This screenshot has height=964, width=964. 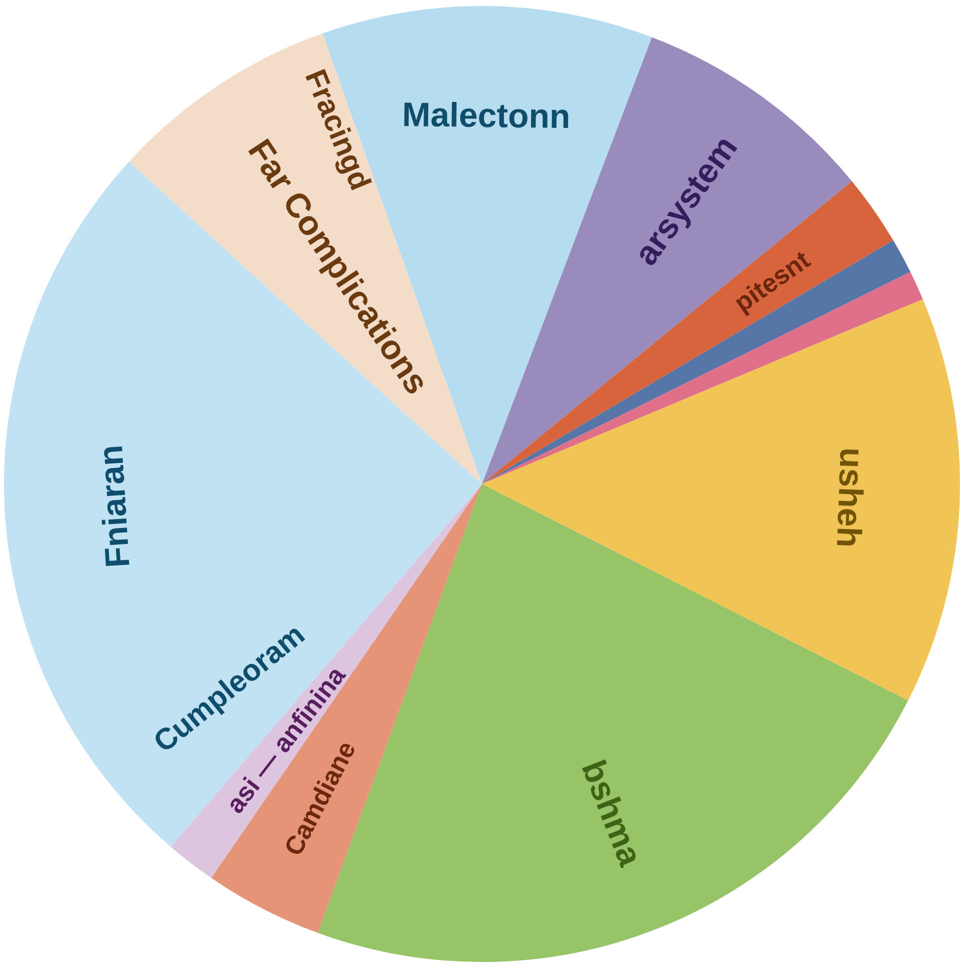 What do you see at coordinates (612, 813) in the screenshot?
I see `slice-label: bshma` at bounding box center [612, 813].